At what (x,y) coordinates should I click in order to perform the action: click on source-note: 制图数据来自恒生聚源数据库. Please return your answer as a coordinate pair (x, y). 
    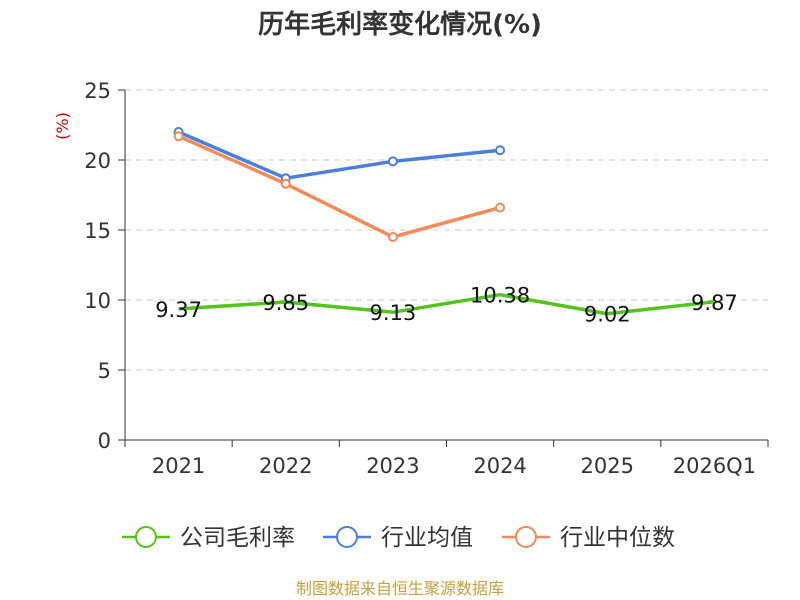
    Looking at the image, I should click on (400, 588).